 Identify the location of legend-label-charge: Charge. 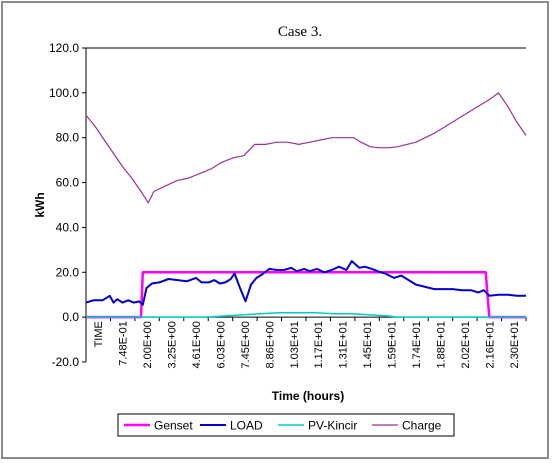
(422, 426).